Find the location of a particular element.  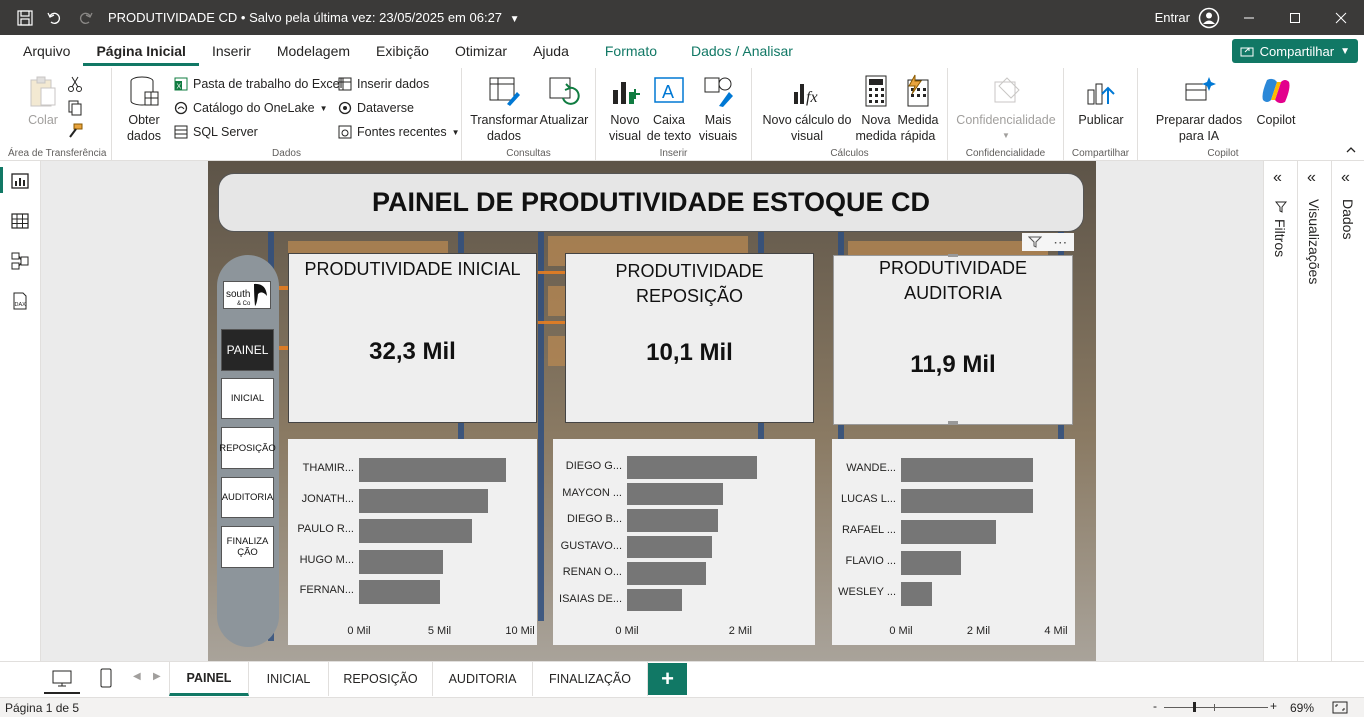

kpi-card-auditoria: PRODUTIVIDADE AUDITORIA 11,9 Mil is located at coordinates (953, 340).